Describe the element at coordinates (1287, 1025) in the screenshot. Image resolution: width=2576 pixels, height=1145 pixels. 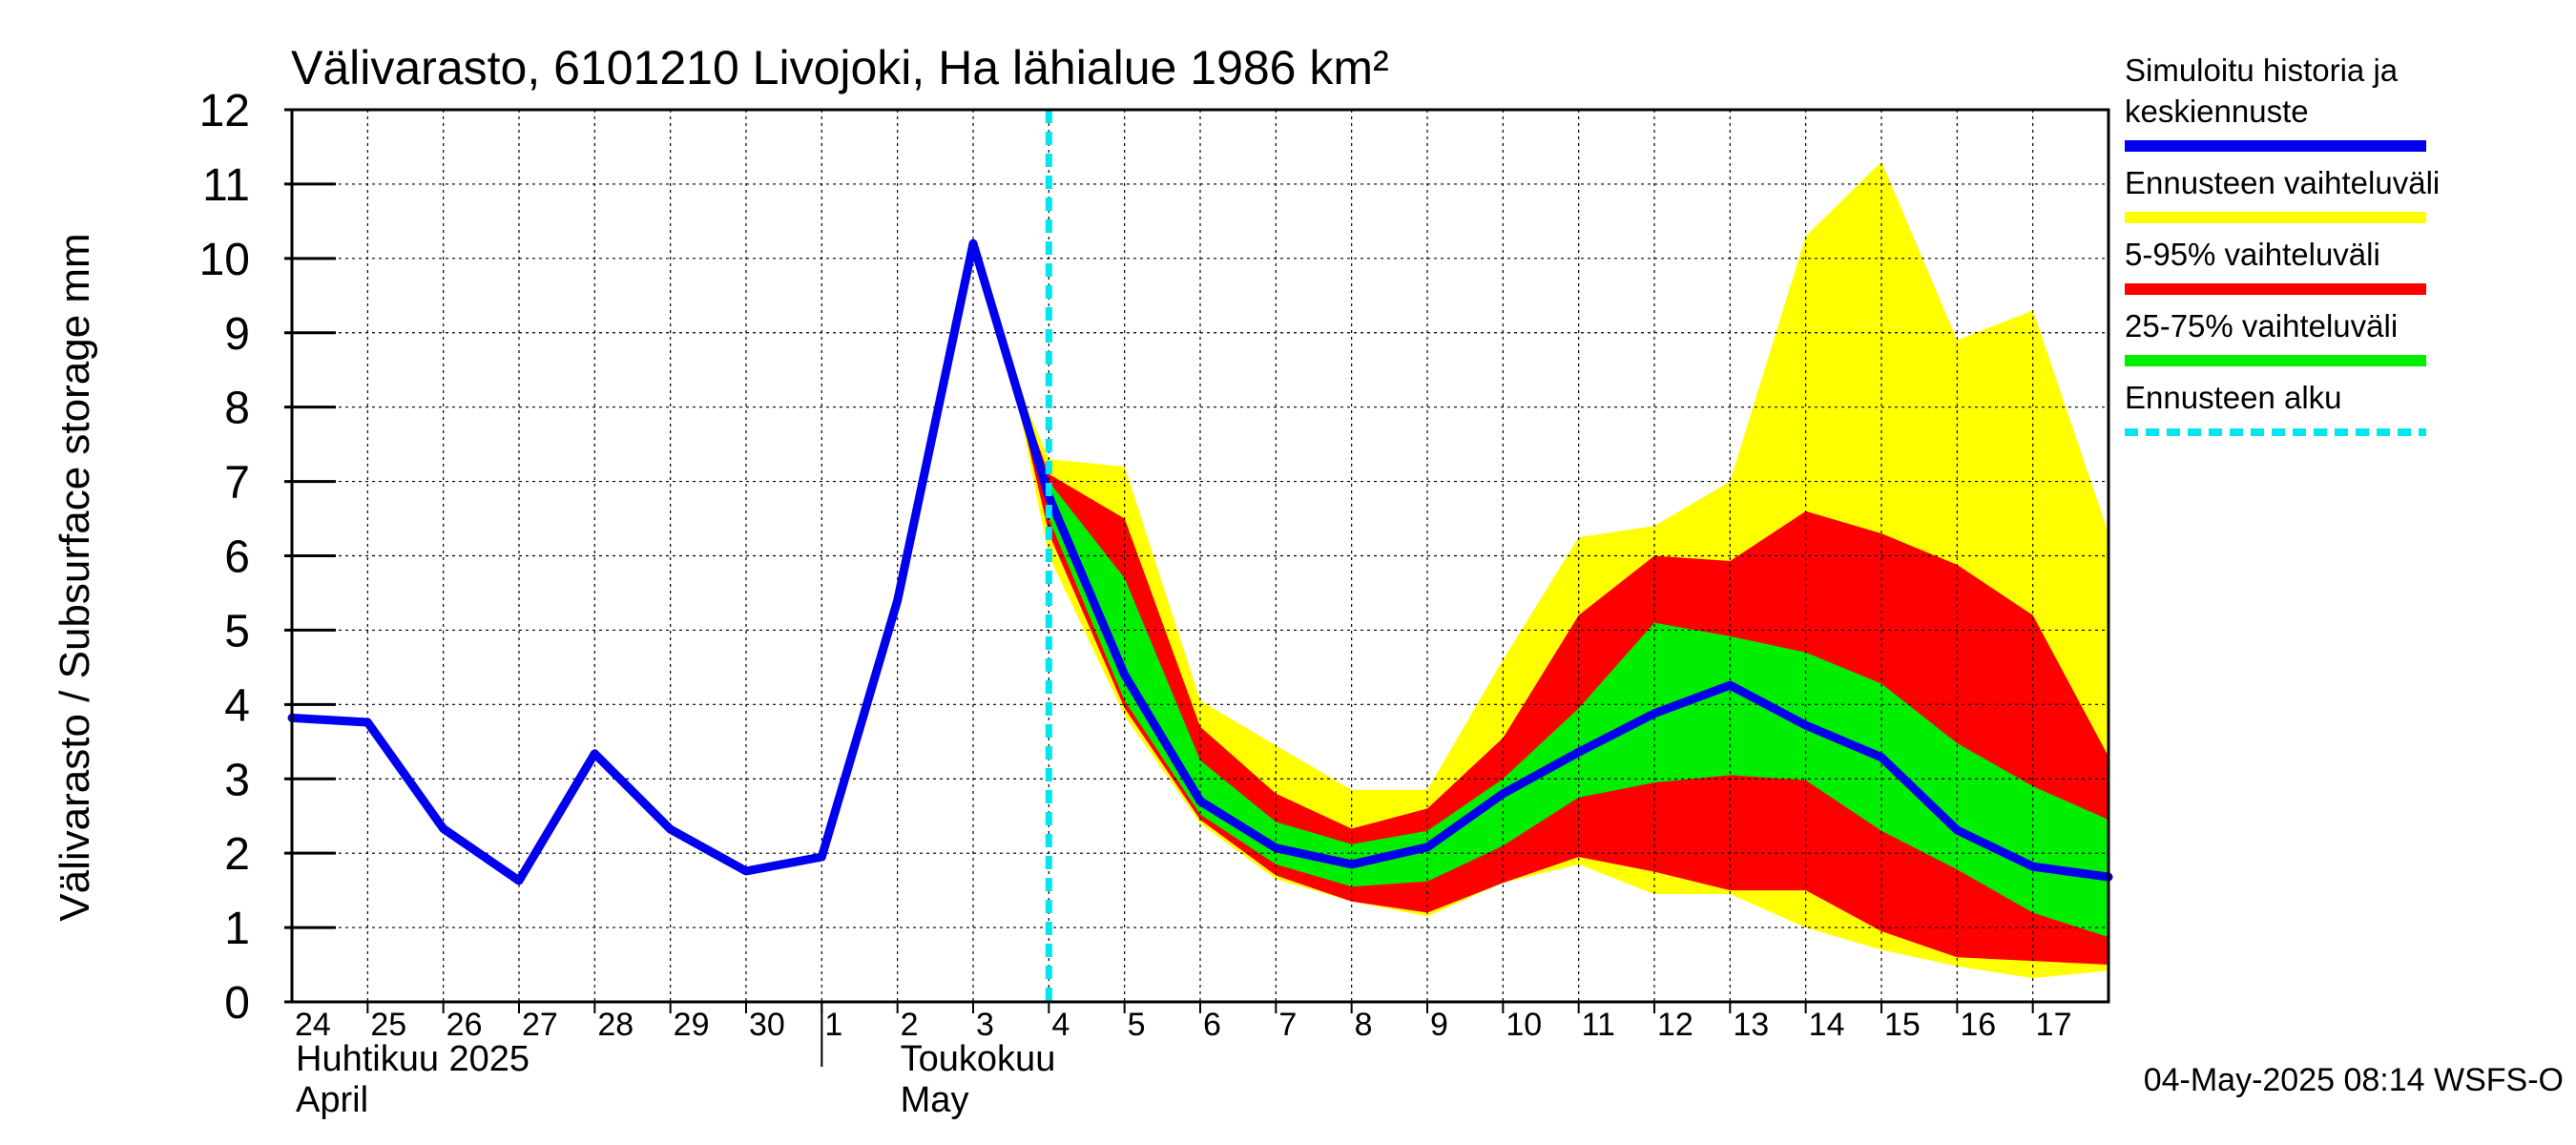
I see `x-tick-label: 7` at that location.